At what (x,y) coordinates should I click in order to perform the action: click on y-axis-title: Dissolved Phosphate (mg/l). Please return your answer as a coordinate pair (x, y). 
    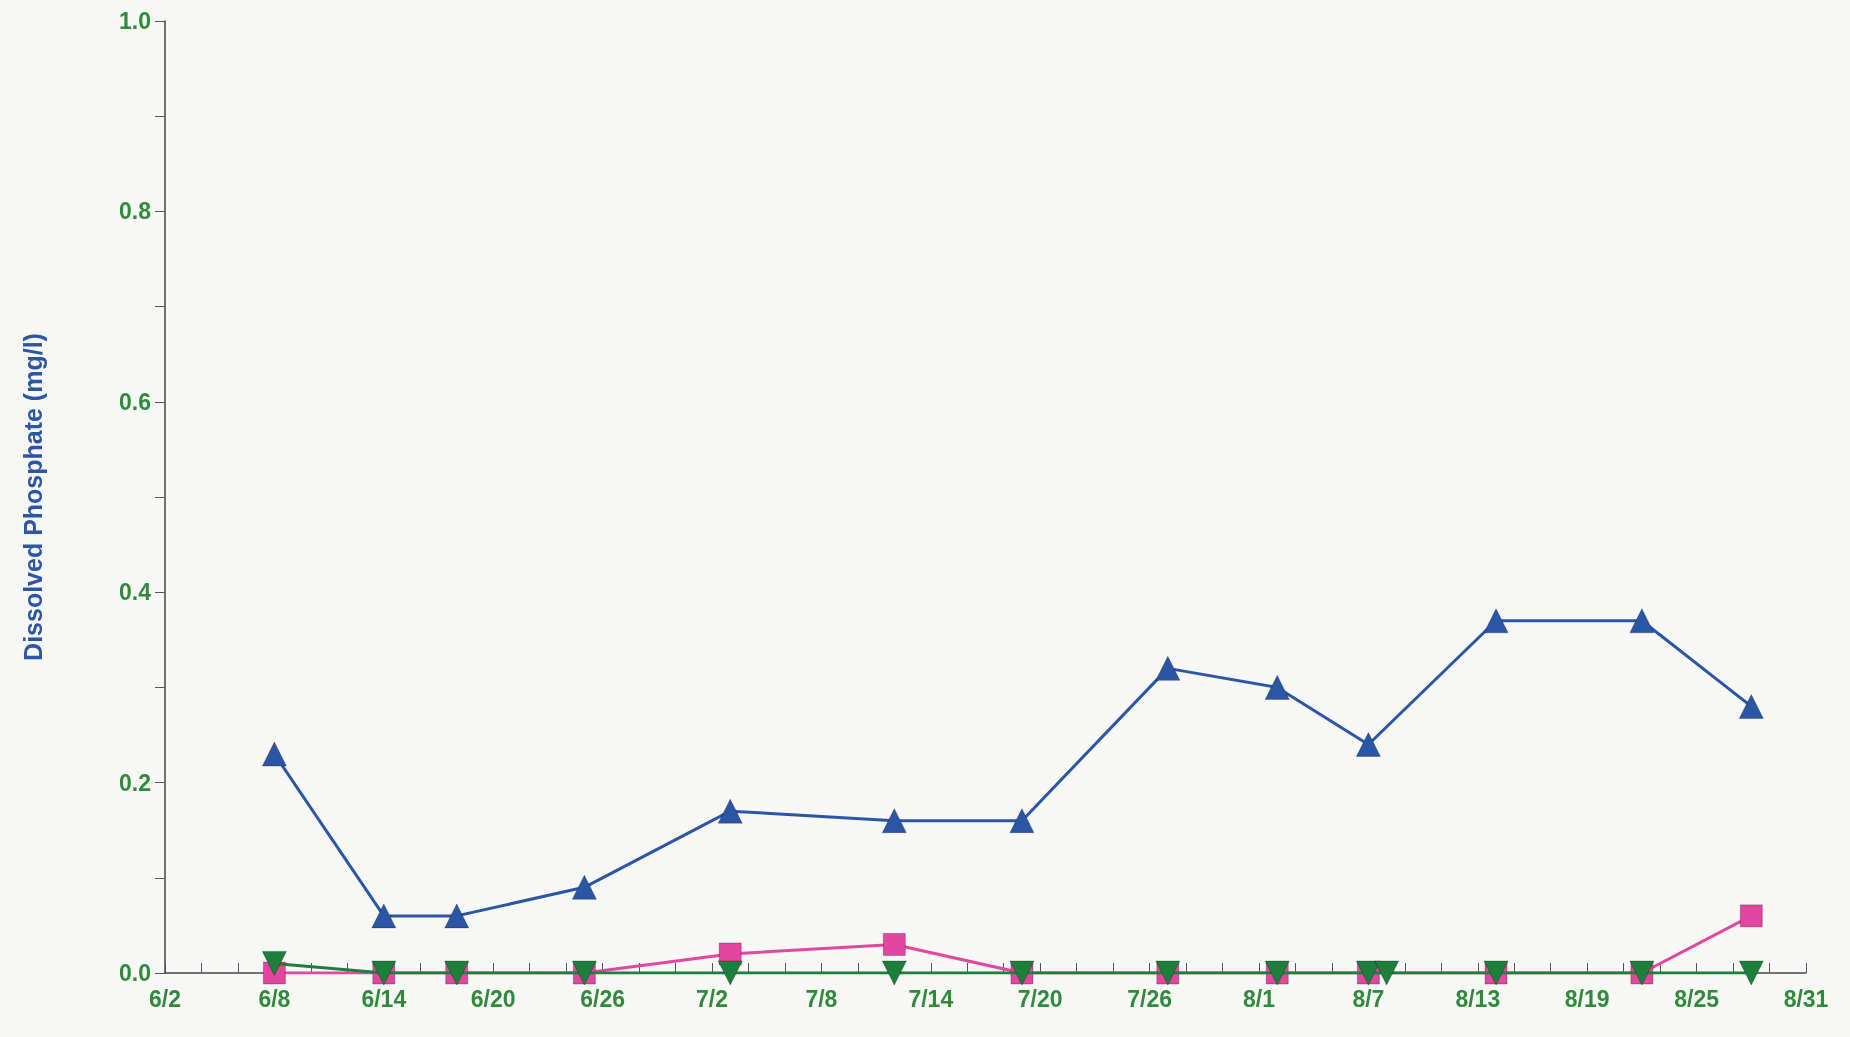
    Looking at the image, I should click on (32, 497).